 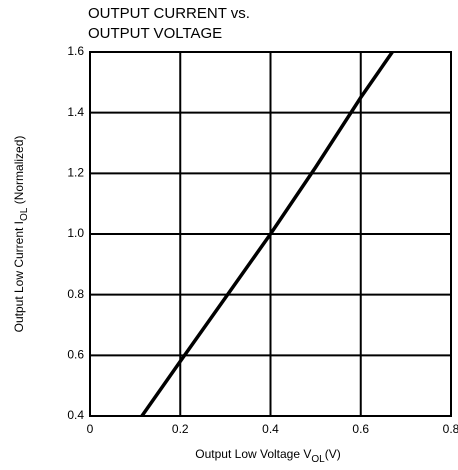 I want to click on chart-title: OUTPUT CURRENT vs., so click(x=169, y=13).